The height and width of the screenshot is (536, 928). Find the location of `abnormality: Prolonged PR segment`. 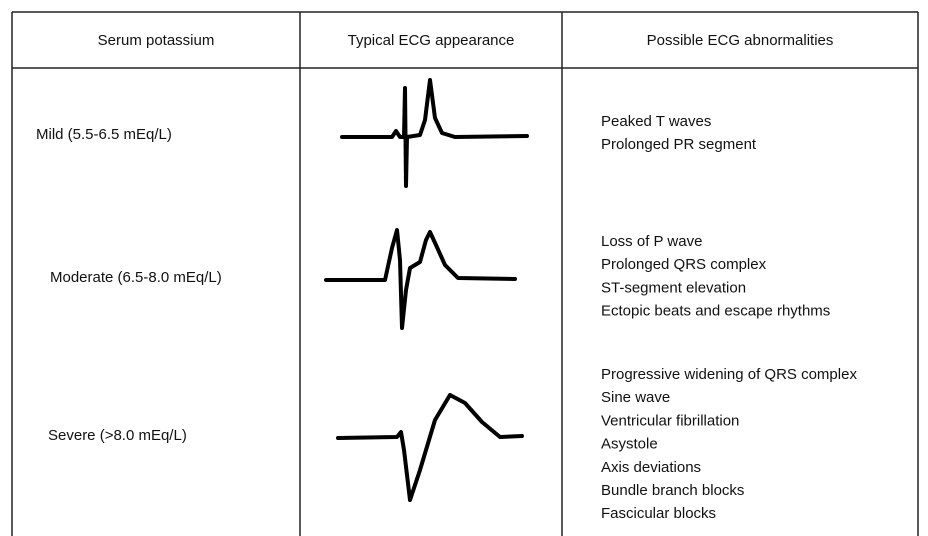

abnormality: Prolonged PR segment is located at coordinates (679, 144).